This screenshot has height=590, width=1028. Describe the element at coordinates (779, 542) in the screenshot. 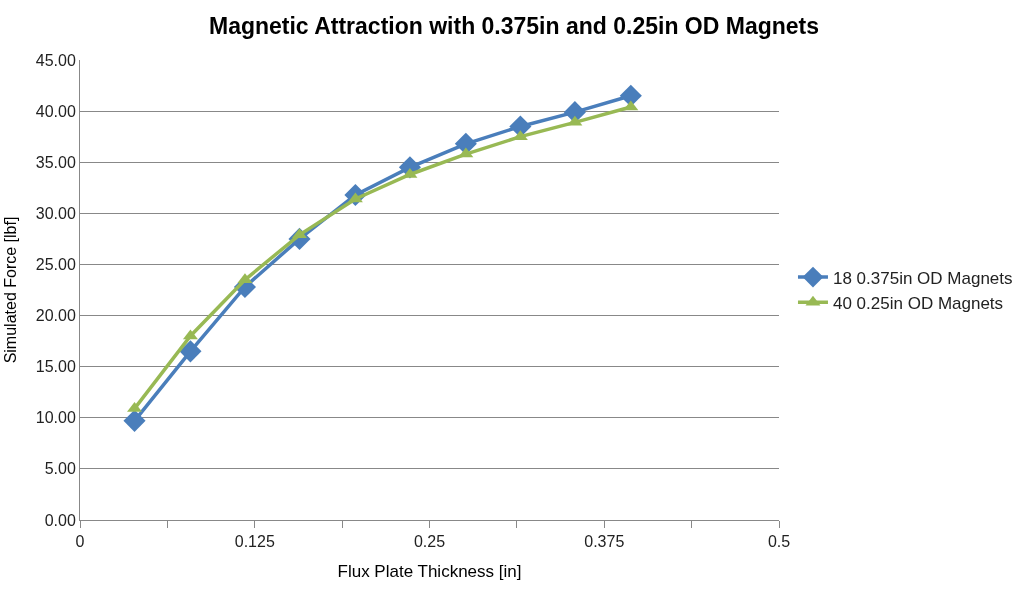

I see `x-tick-label: 0.5` at that location.